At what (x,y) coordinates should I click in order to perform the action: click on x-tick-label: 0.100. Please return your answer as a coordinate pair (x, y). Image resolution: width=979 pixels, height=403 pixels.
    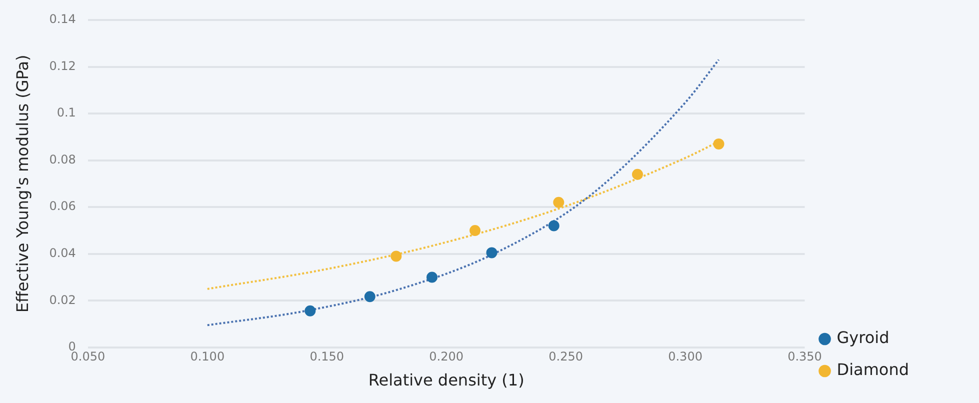
    Looking at the image, I should click on (207, 357).